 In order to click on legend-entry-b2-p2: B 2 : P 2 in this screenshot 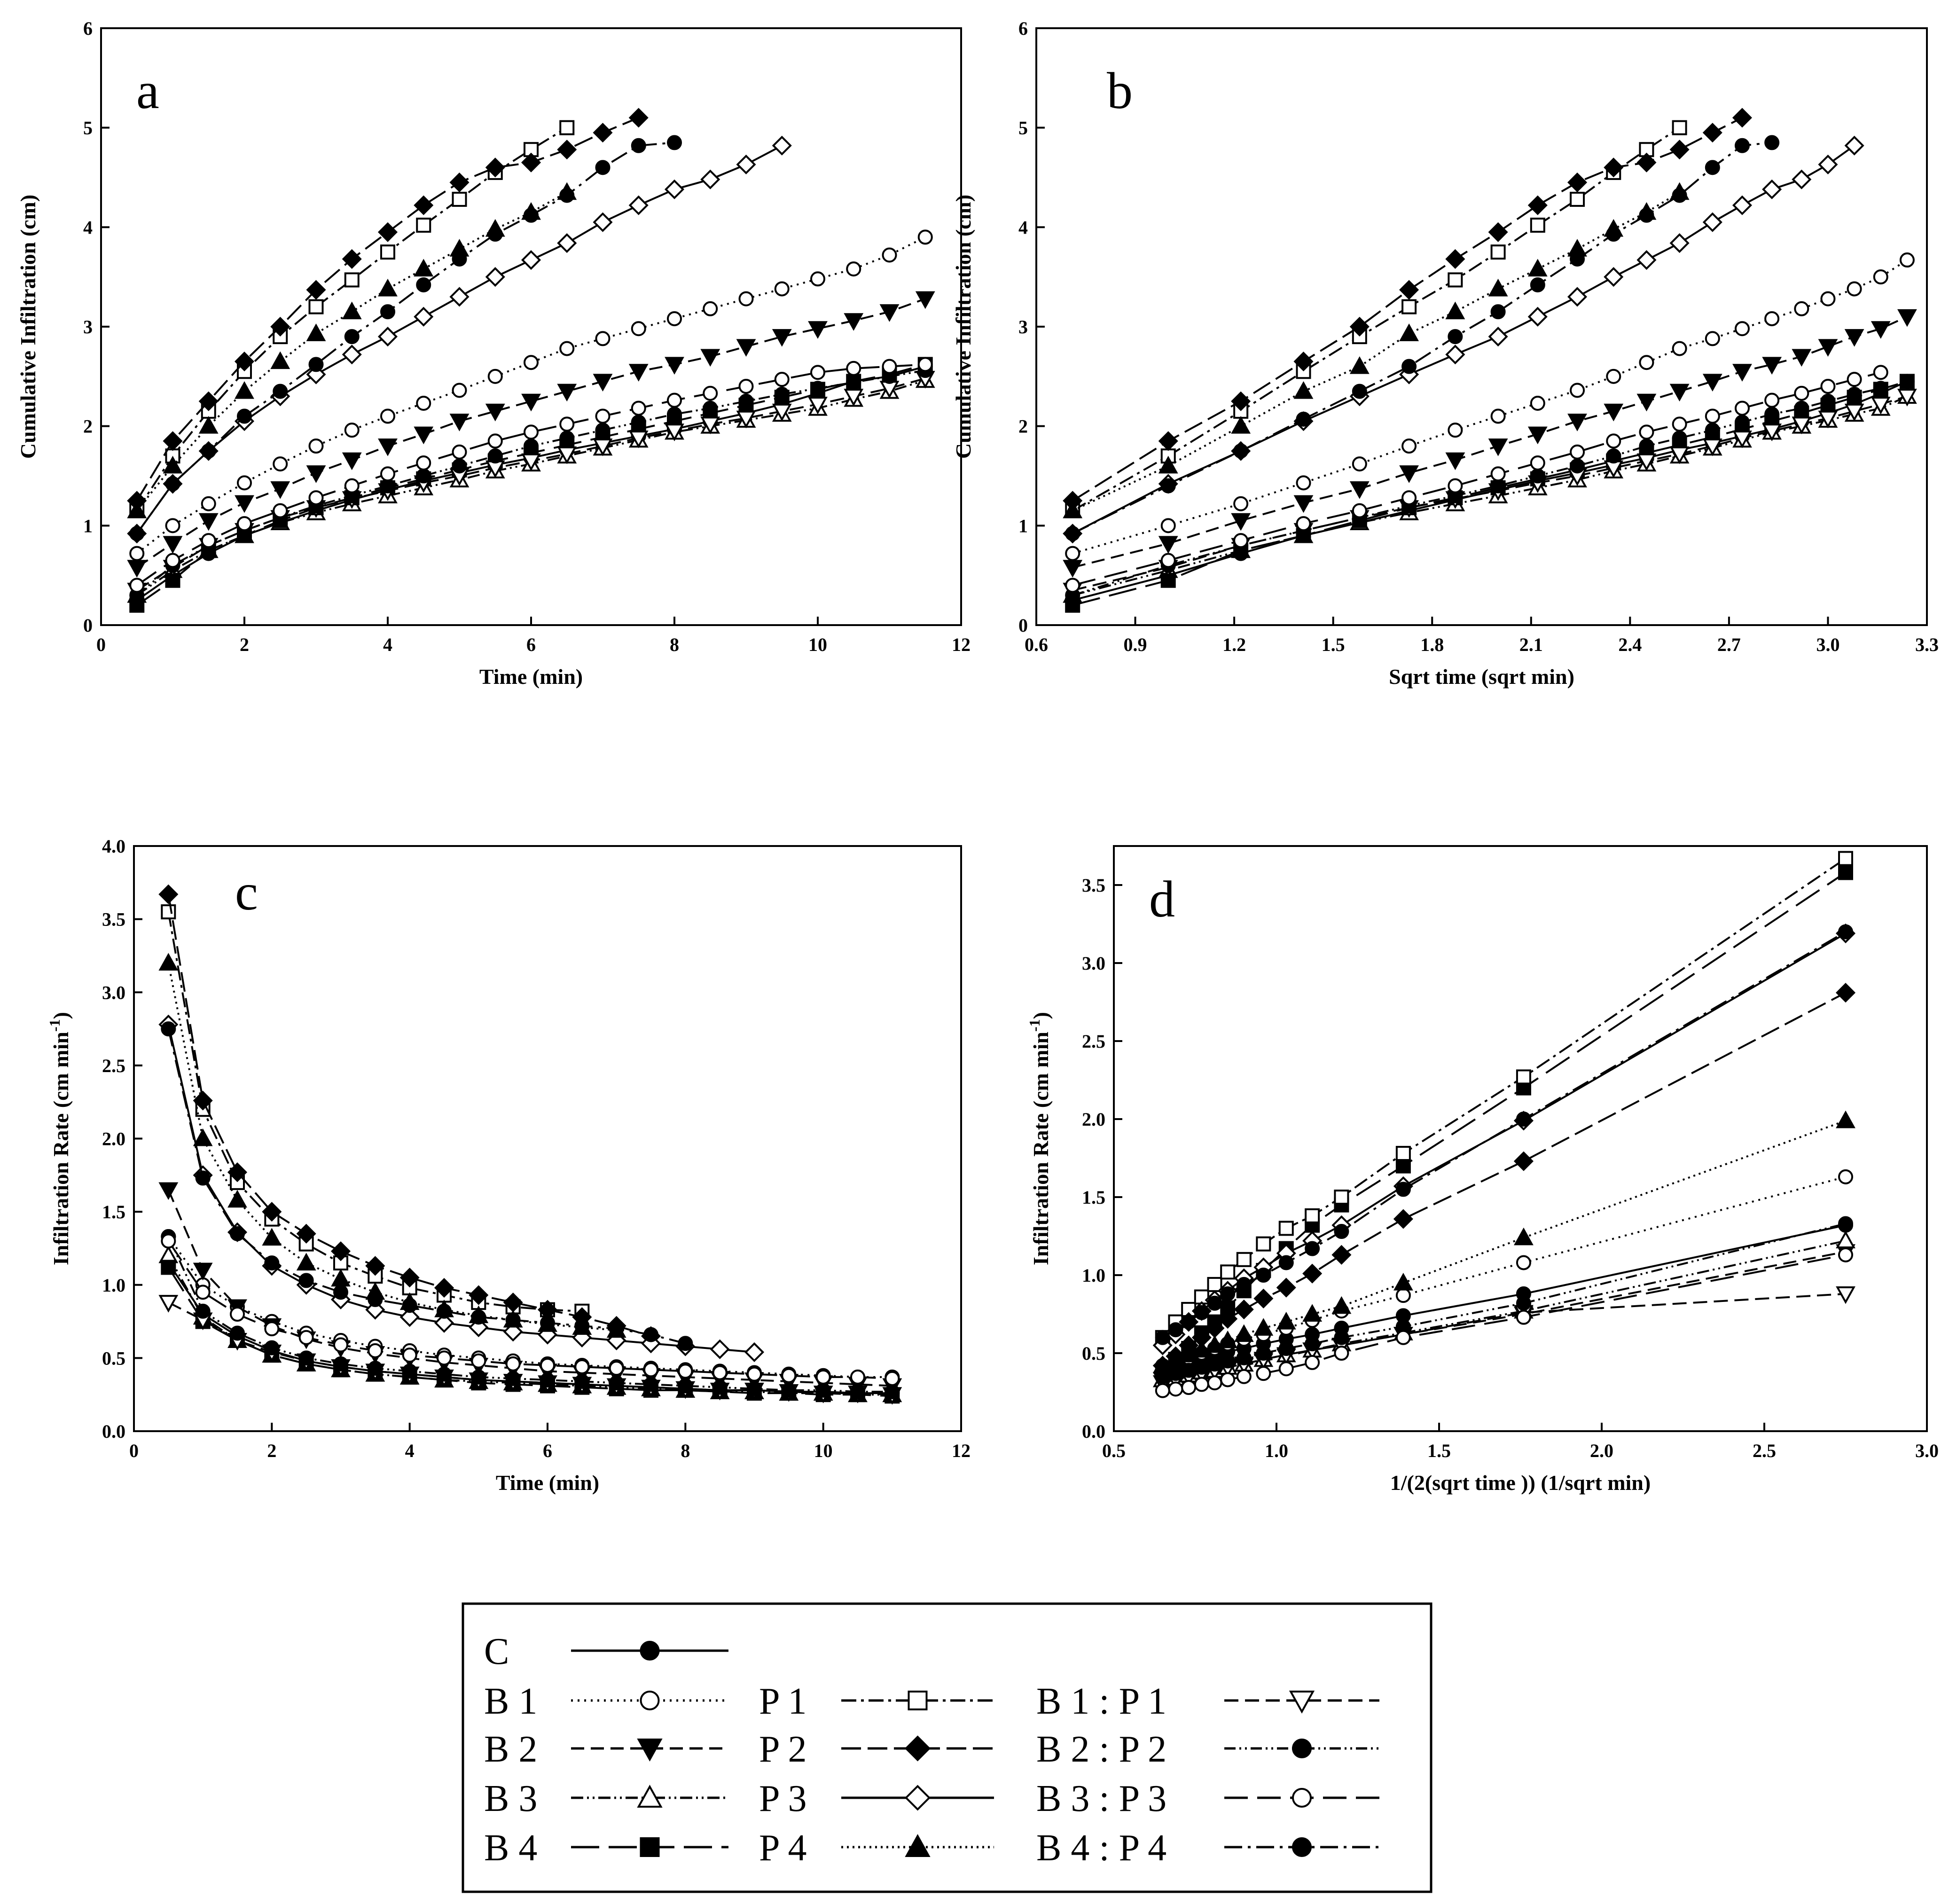, I will do `click(1207, 1750)`.